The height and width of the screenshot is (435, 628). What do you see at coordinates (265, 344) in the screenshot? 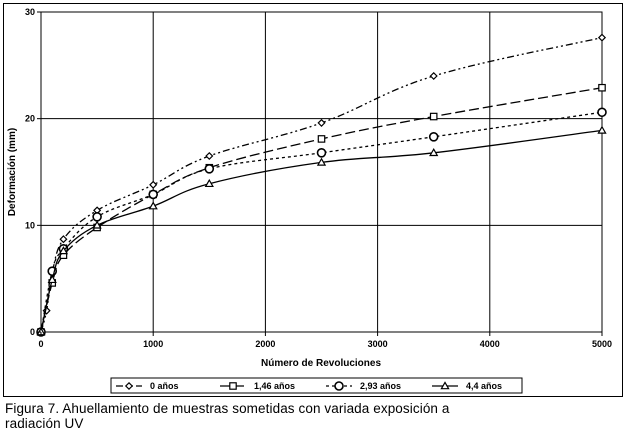
I see `x-tick-label: 2000` at bounding box center [265, 344].